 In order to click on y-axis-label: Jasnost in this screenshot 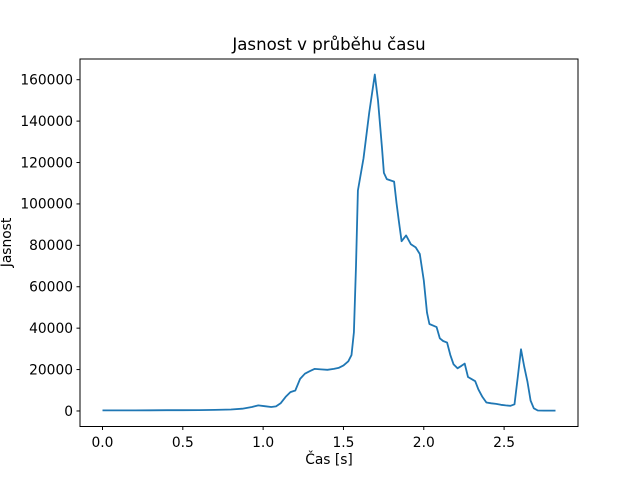, I will do `click(7, 242)`.